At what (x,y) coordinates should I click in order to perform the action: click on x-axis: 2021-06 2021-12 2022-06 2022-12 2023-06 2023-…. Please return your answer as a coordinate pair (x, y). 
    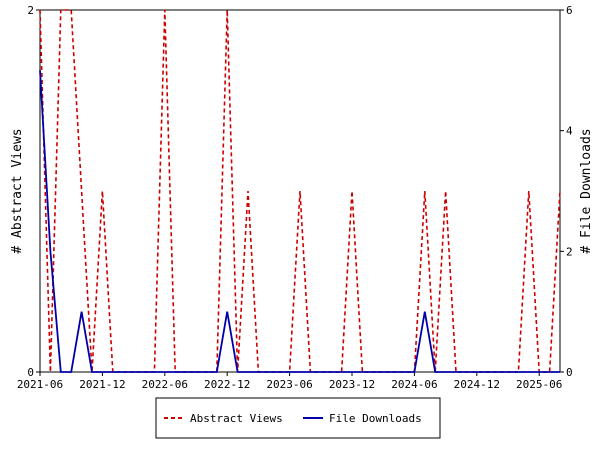
    Looking at the image, I should click on (289, 381).